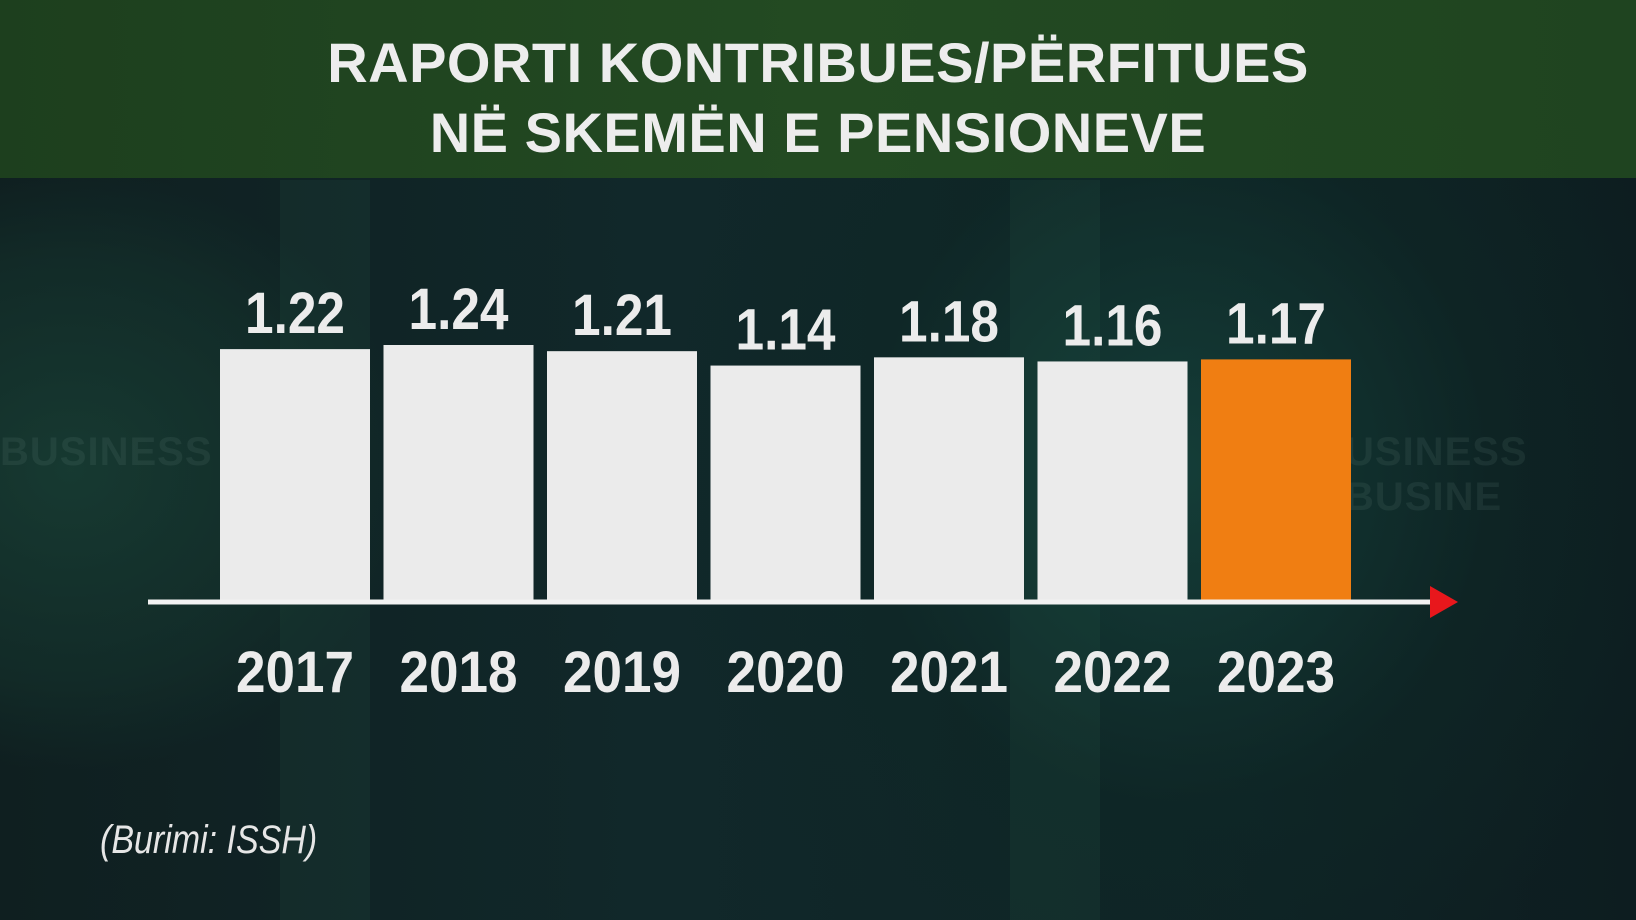 This screenshot has height=920, width=1636. What do you see at coordinates (785, 482) in the screenshot?
I see `bar-2020` at bounding box center [785, 482].